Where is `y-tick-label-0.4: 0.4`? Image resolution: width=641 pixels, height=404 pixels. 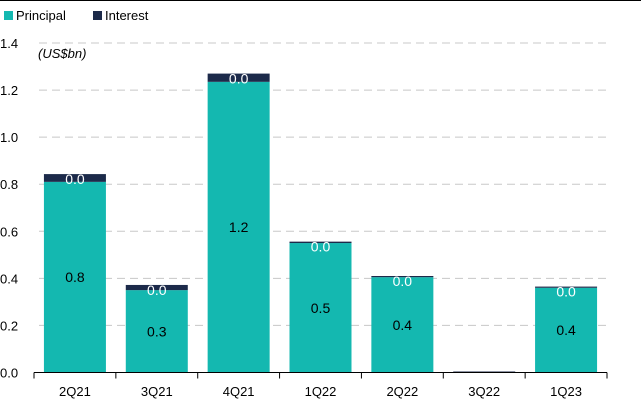
y-tick-label-0.4: 0.4 is located at coordinates (9, 278).